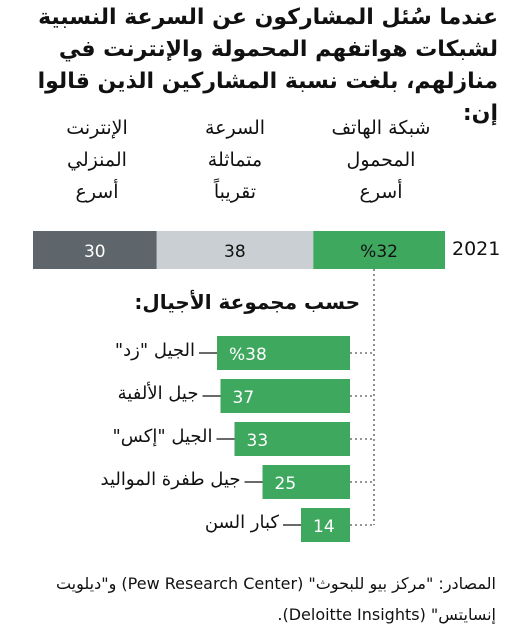 This screenshot has width=510, height=643. Describe the element at coordinates (244, 398) in the screenshot. I see `bar-value-label-millennials: 37` at that location.